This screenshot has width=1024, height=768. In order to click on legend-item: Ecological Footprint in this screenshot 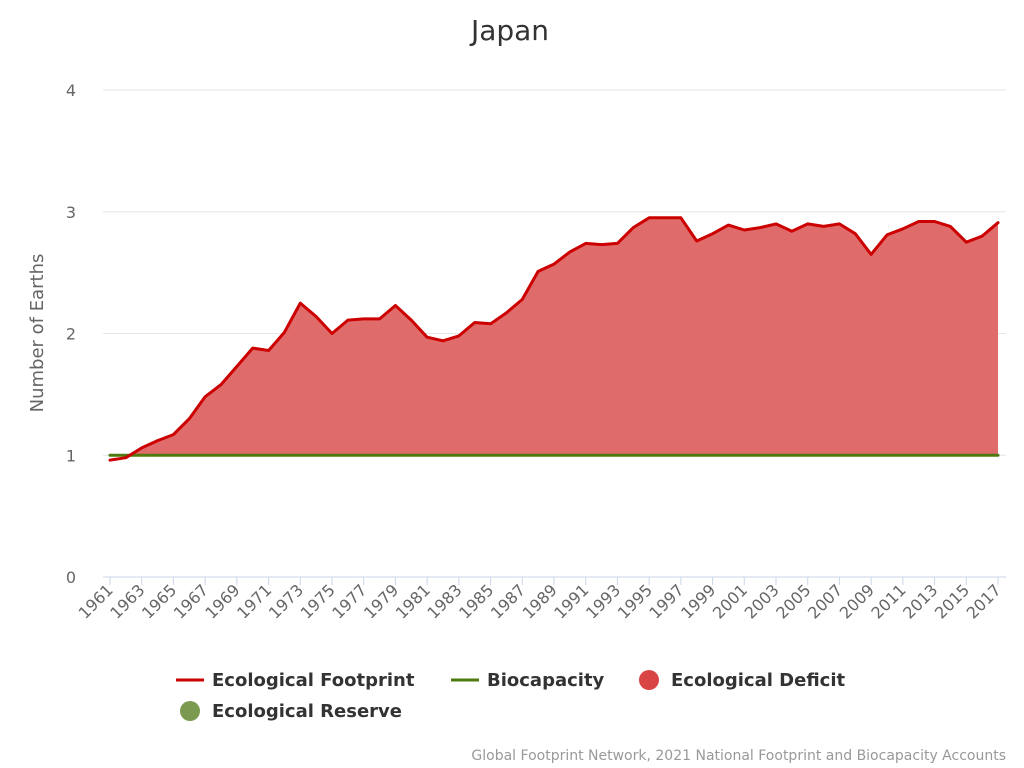, I will do `click(295, 680)`.